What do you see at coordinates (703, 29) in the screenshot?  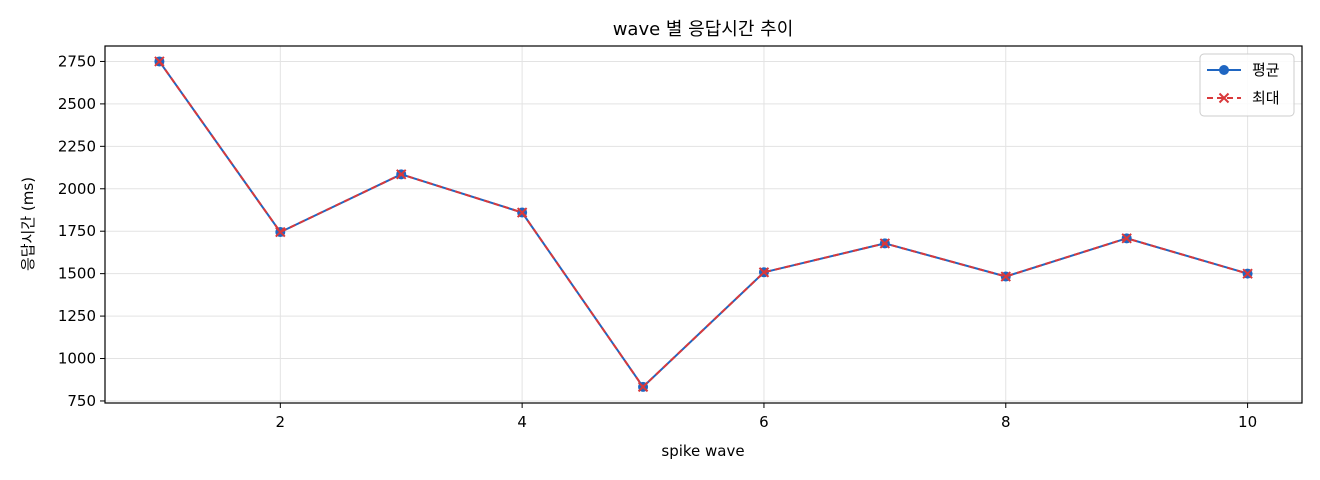 I see `chart-title: wave 별 응답시간 추이` at bounding box center [703, 29].